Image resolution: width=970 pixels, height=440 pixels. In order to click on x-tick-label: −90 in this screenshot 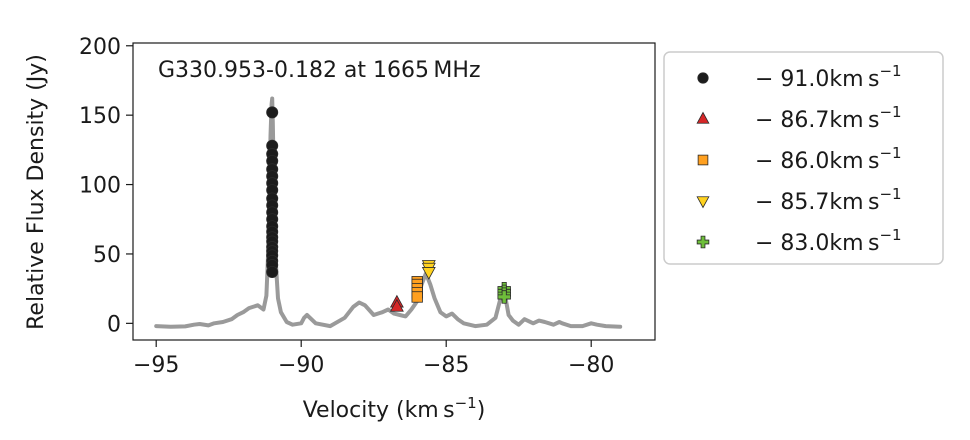, I will do `click(301, 365)`.